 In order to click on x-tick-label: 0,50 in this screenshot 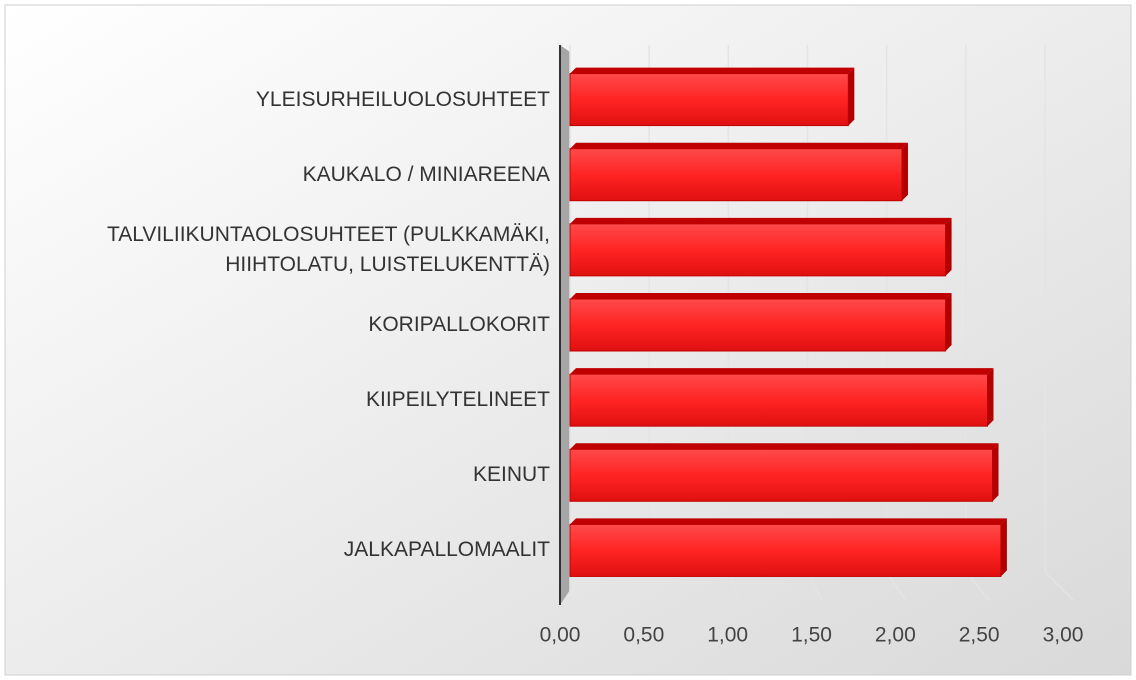, I will do `click(643, 635)`.